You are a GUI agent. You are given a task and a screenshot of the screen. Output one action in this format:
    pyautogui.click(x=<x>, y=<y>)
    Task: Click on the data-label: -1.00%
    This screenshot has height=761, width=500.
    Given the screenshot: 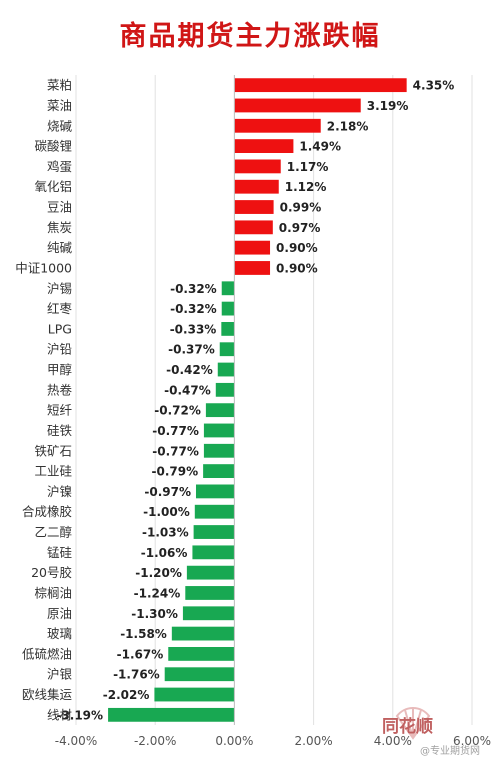 What is the action you would take?
    pyautogui.click(x=166, y=512)
    